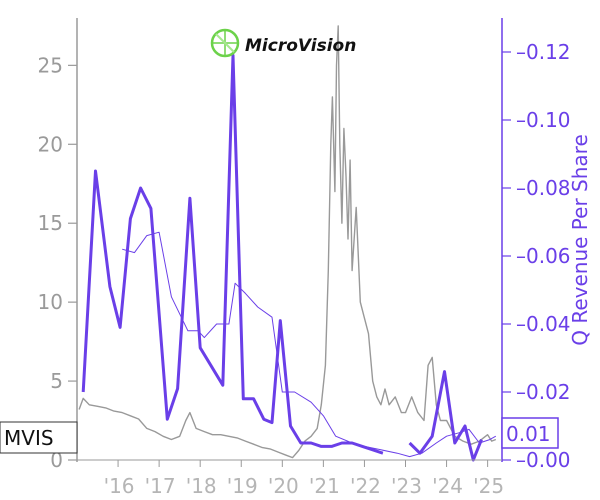  I want to click on left-tick-label: 0, so click(56, 460).